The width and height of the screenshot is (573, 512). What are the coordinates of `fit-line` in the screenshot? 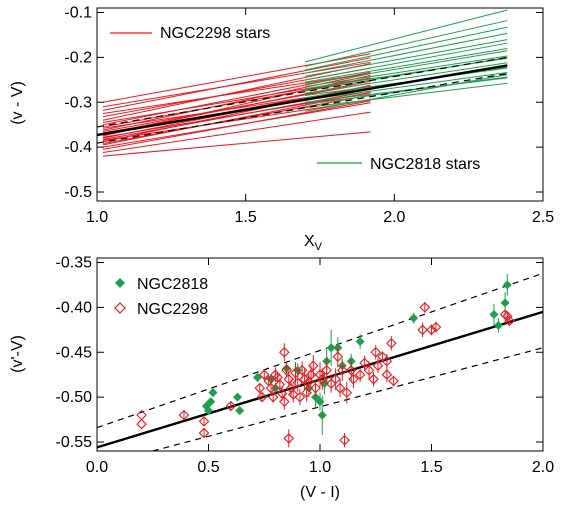 It's located at (302, 100).